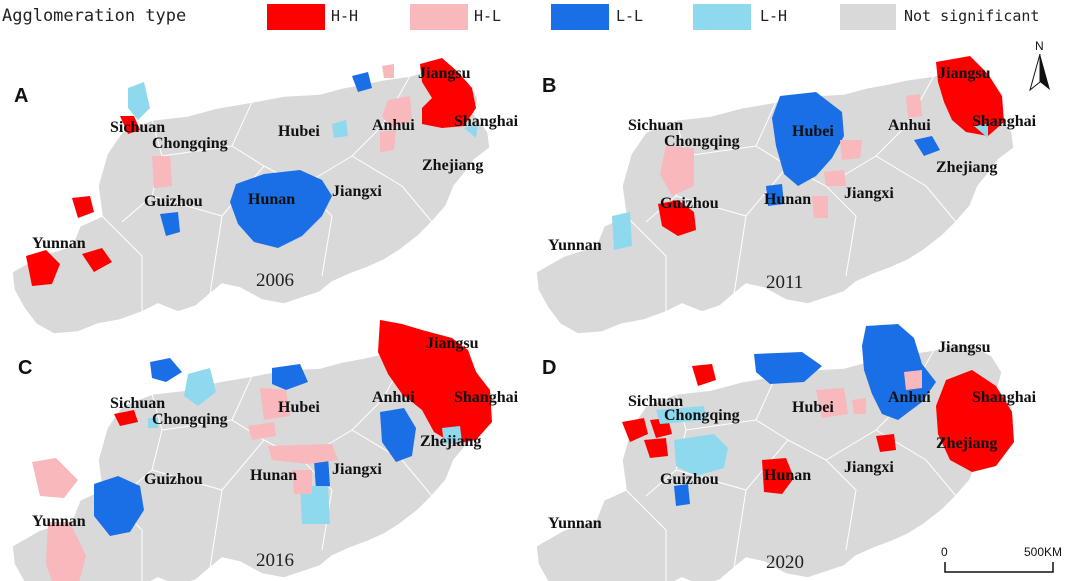  What do you see at coordinates (25, 368) in the screenshot?
I see `panel-label: C` at bounding box center [25, 368].